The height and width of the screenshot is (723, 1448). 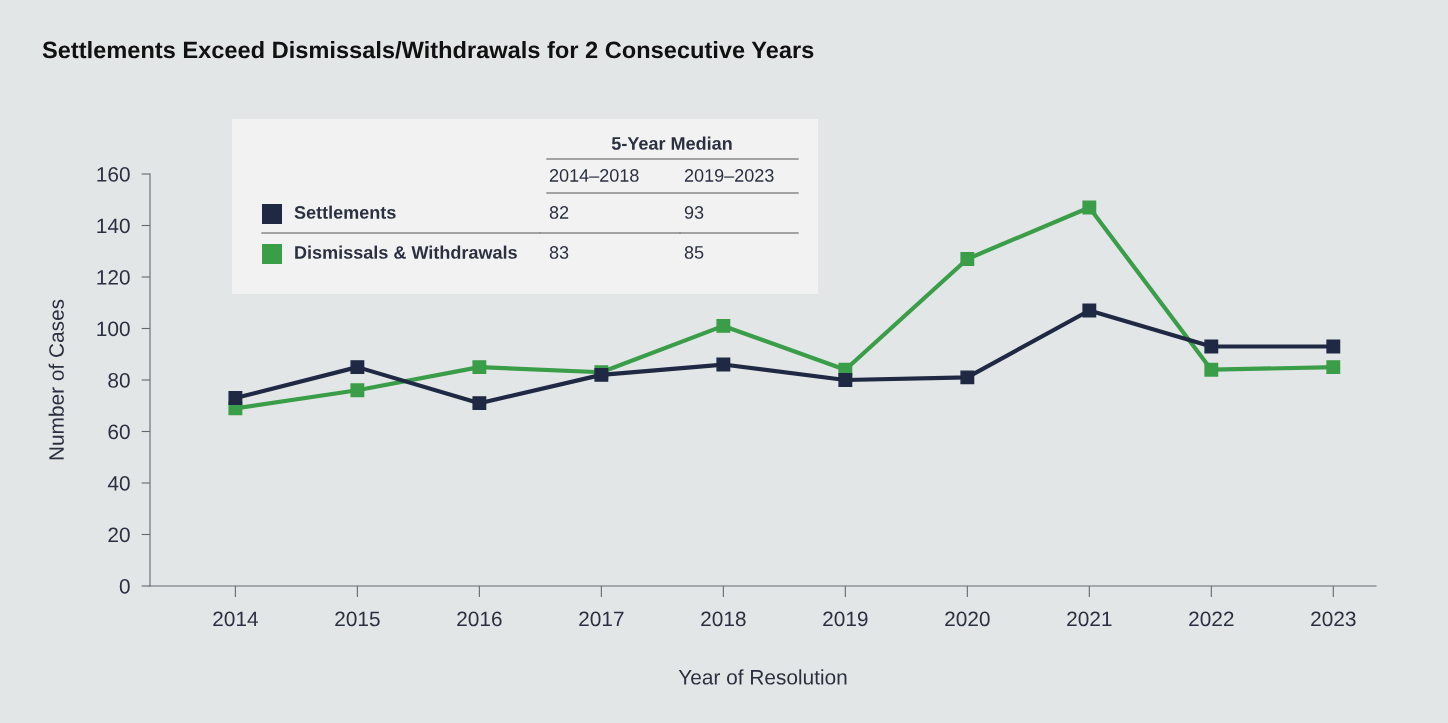 What do you see at coordinates (967, 619) in the screenshot?
I see `x-tick-label: 2020` at bounding box center [967, 619].